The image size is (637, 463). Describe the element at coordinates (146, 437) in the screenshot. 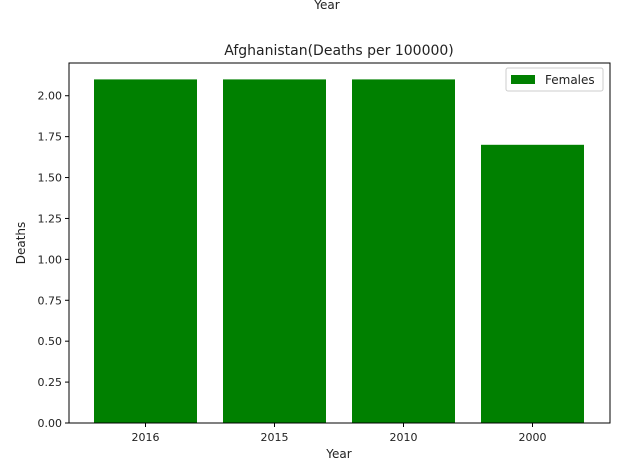

I see `x-tick-label-2016: 2016` at that location.